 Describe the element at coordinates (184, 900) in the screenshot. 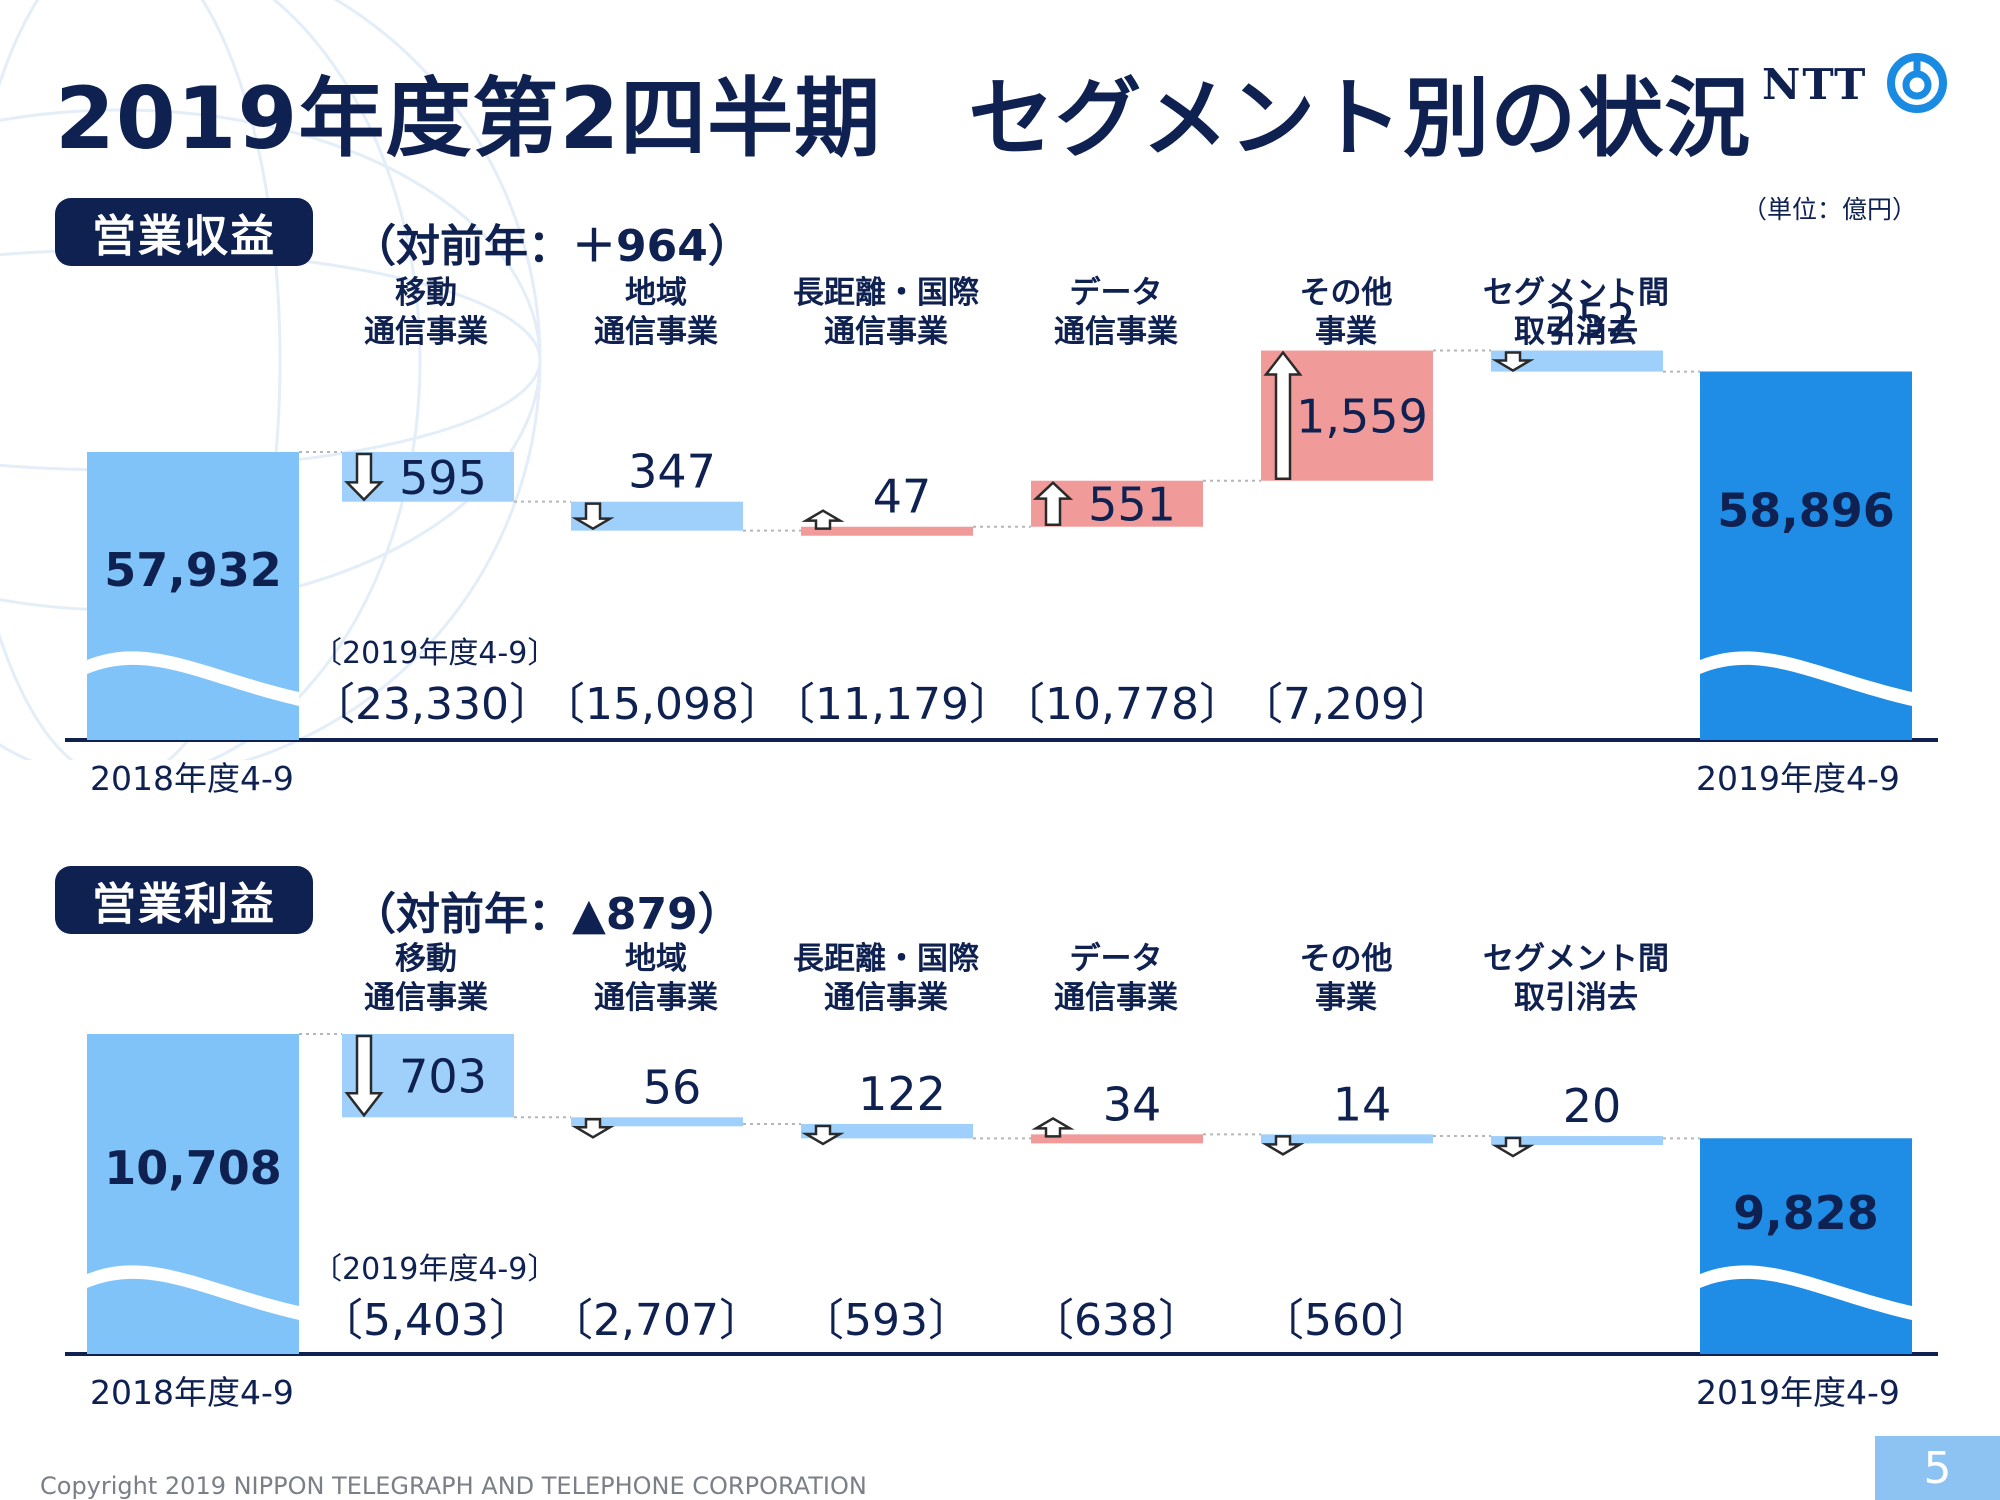

I see `section-label: 営業利益` at that location.